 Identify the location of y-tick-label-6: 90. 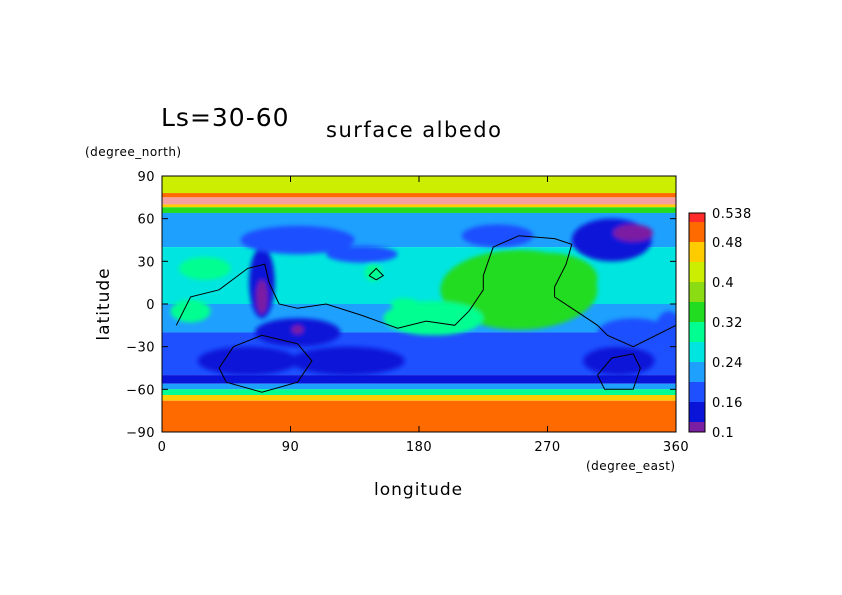
(146, 177).